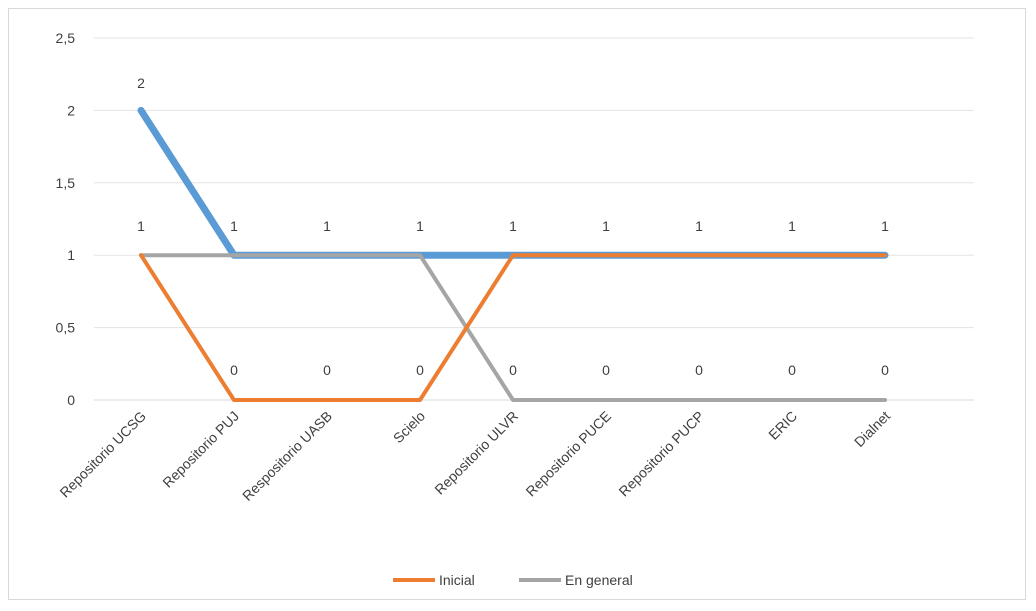 The image size is (1036, 611). What do you see at coordinates (409, 427) in the screenshot?
I see `x-tick-label: Scielo` at bounding box center [409, 427].